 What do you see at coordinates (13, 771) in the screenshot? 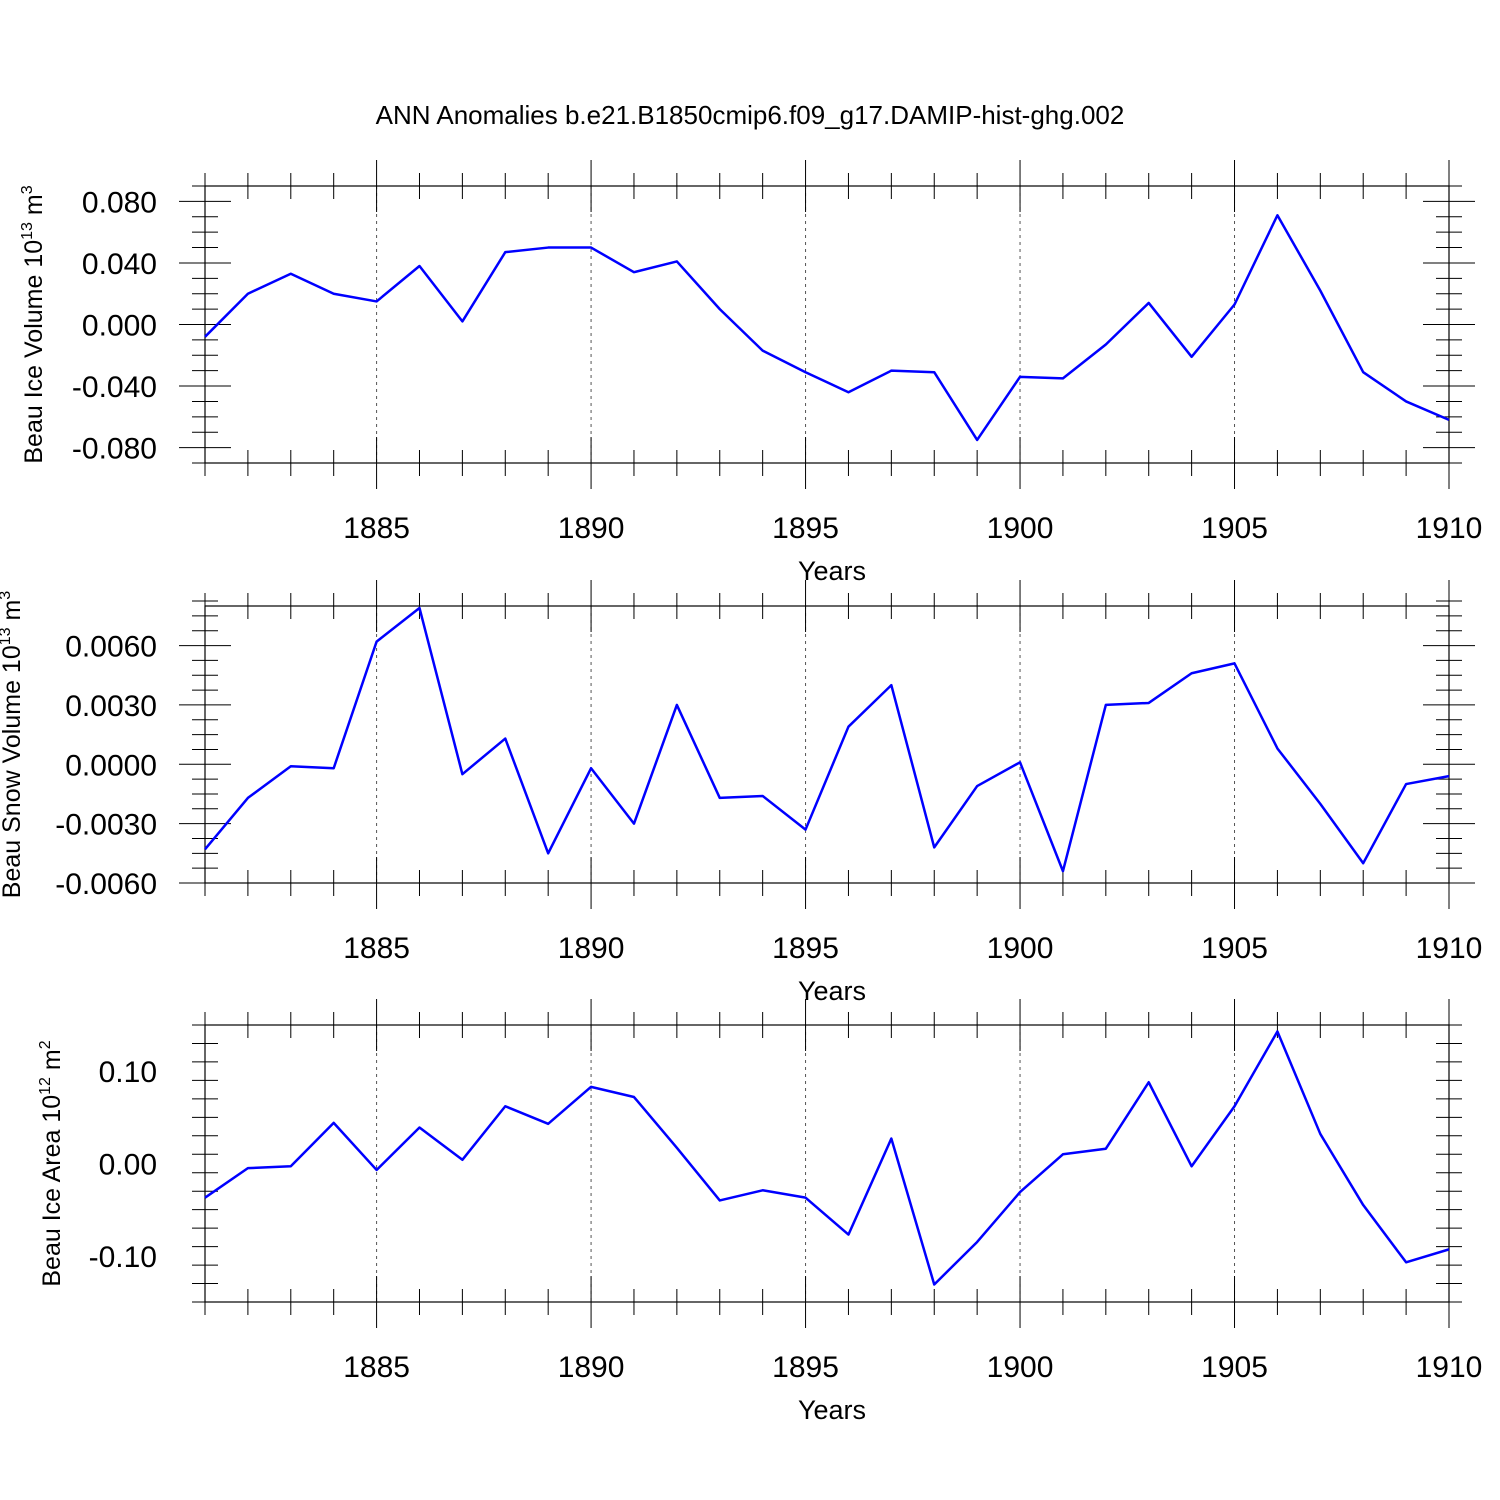
I see `y-axis-label-main: Beau Snow Volume 10` at bounding box center [13, 771].